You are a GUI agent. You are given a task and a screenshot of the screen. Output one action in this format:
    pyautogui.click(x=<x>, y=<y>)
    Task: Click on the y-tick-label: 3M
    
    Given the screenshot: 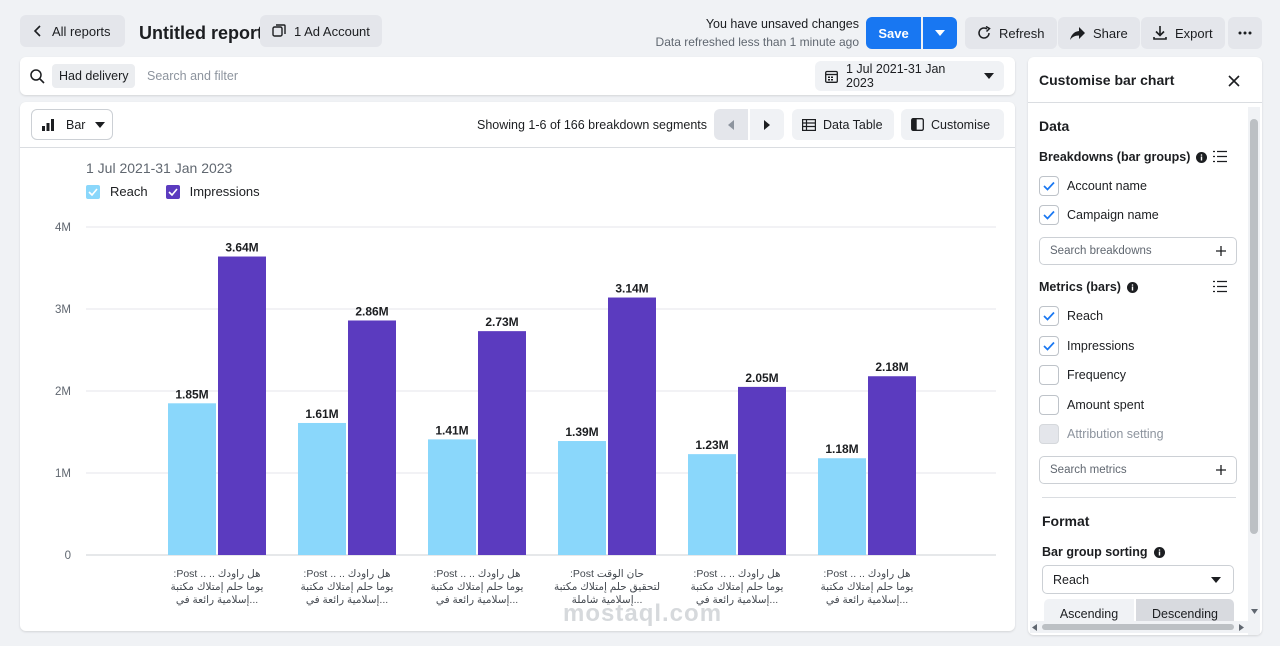 What is the action you would take?
    pyautogui.click(x=63, y=310)
    